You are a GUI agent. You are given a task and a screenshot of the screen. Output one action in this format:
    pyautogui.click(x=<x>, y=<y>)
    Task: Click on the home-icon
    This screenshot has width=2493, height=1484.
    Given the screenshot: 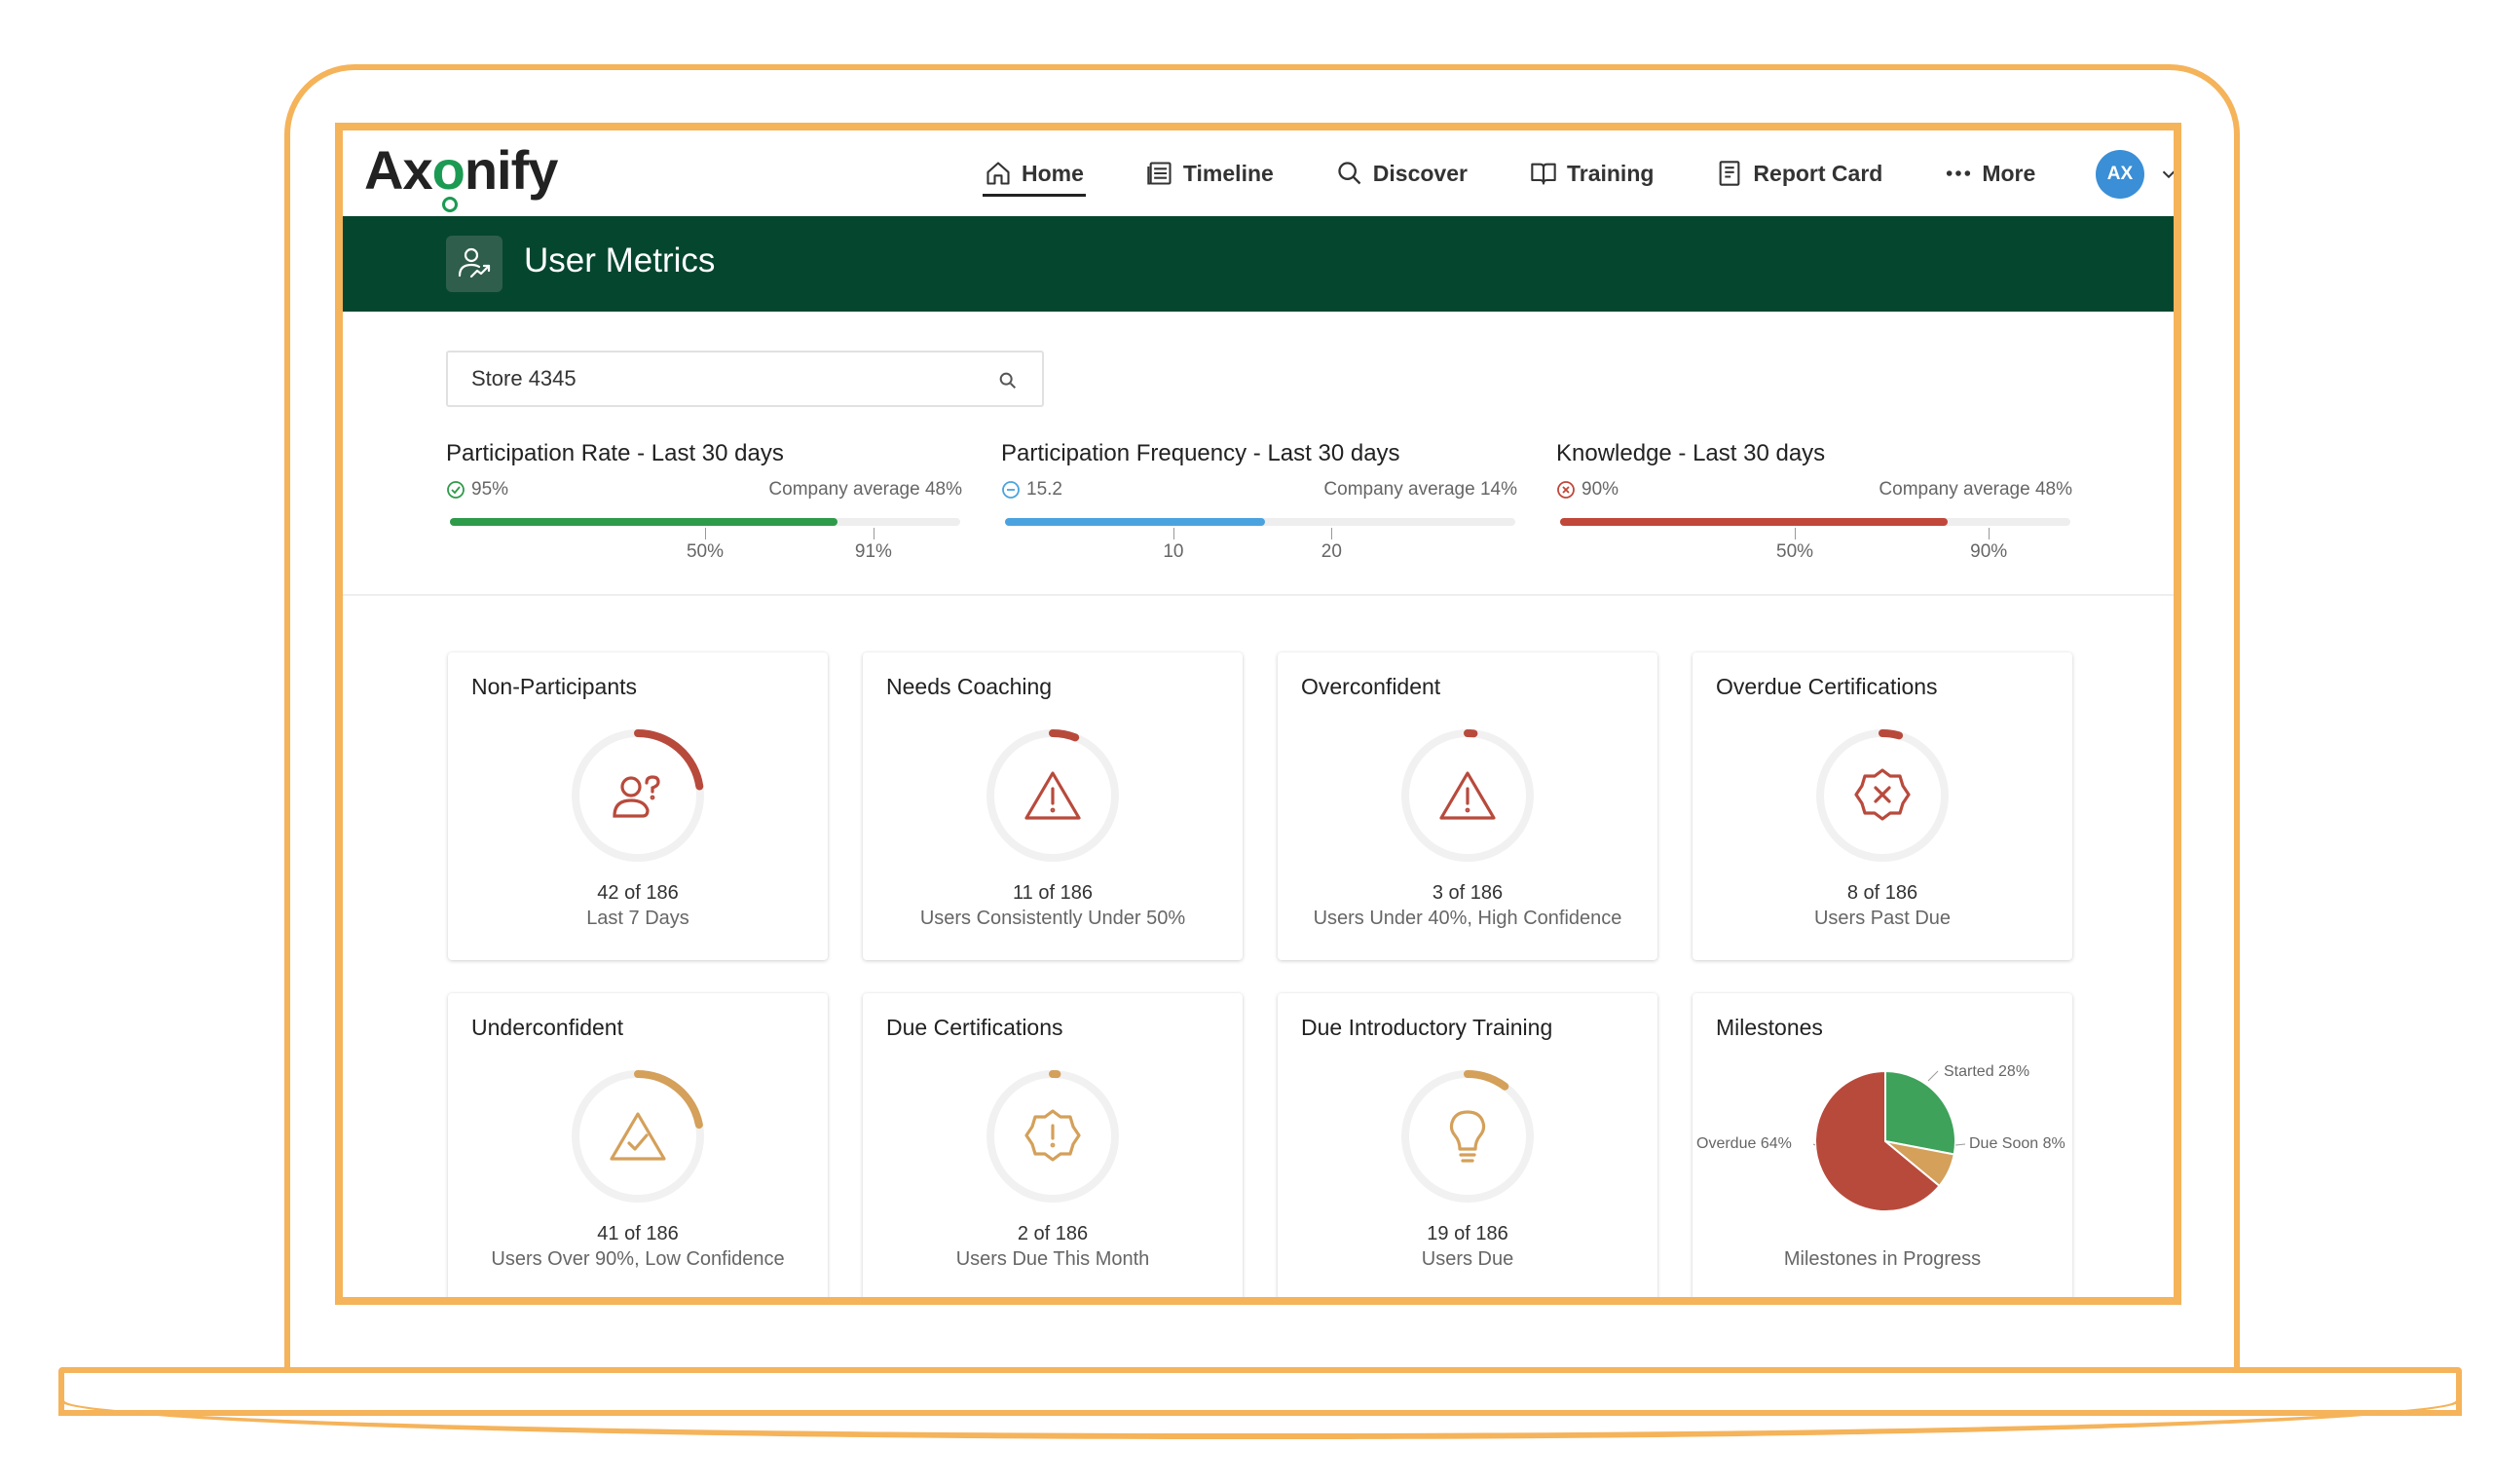 What is the action you would take?
    pyautogui.click(x=999, y=173)
    